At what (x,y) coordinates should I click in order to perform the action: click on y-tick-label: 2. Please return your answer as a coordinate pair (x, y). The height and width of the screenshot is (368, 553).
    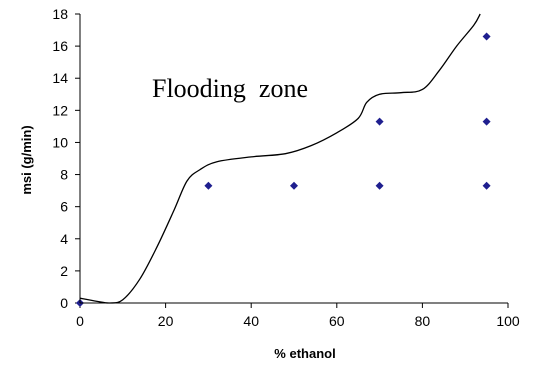
    Looking at the image, I should click on (64, 271).